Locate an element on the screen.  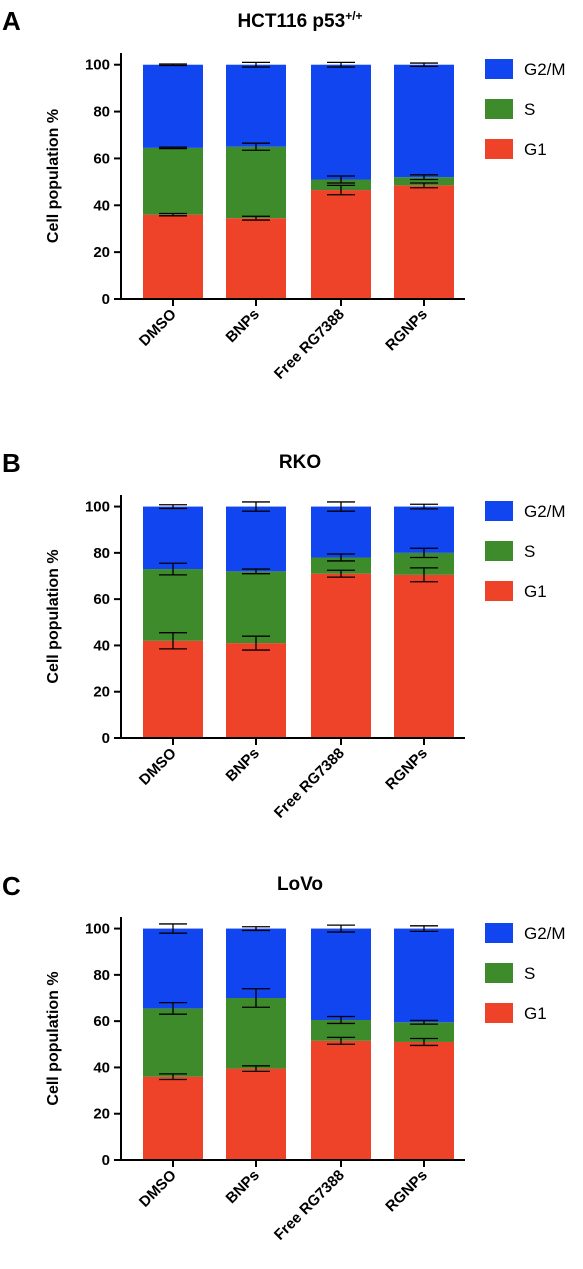
legend-item-g1: G1 is located at coordinates (516, 591).